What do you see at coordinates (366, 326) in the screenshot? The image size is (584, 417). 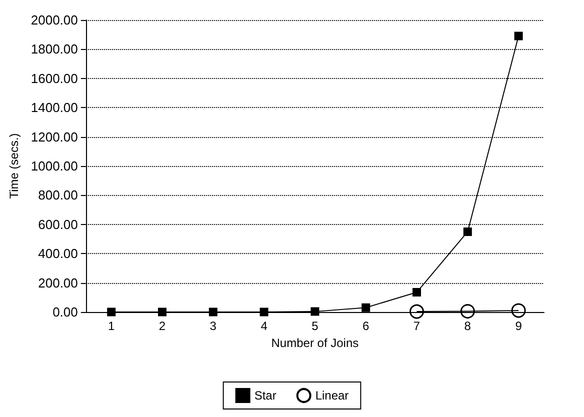 I see `x-tick-label: 6` at bounding box center [366, 326].